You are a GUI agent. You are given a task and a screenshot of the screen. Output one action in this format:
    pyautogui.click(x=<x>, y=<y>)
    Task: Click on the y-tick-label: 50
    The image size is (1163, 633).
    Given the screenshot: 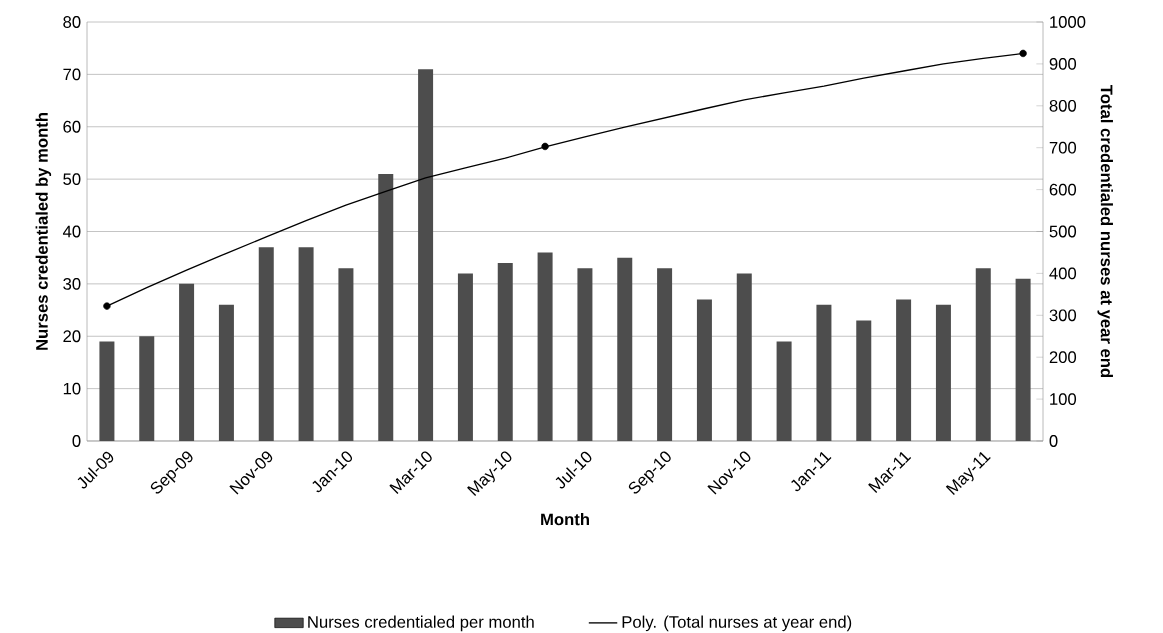 What is the action you would take?
    pyautogui.click(x=72, y=179)
    